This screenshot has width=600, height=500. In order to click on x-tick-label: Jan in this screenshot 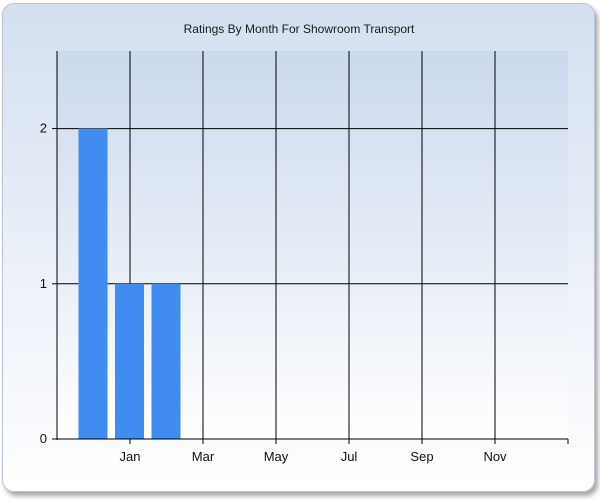, I will do `click(130, 456)`.